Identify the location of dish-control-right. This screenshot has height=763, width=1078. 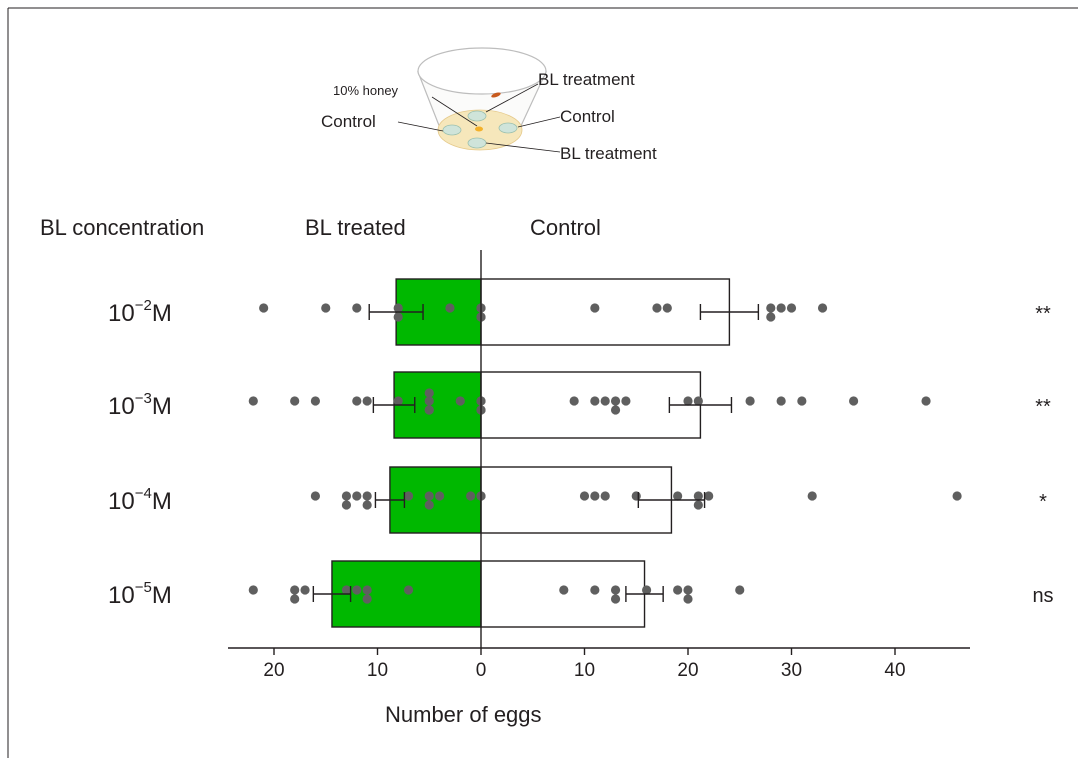
(508, 128).